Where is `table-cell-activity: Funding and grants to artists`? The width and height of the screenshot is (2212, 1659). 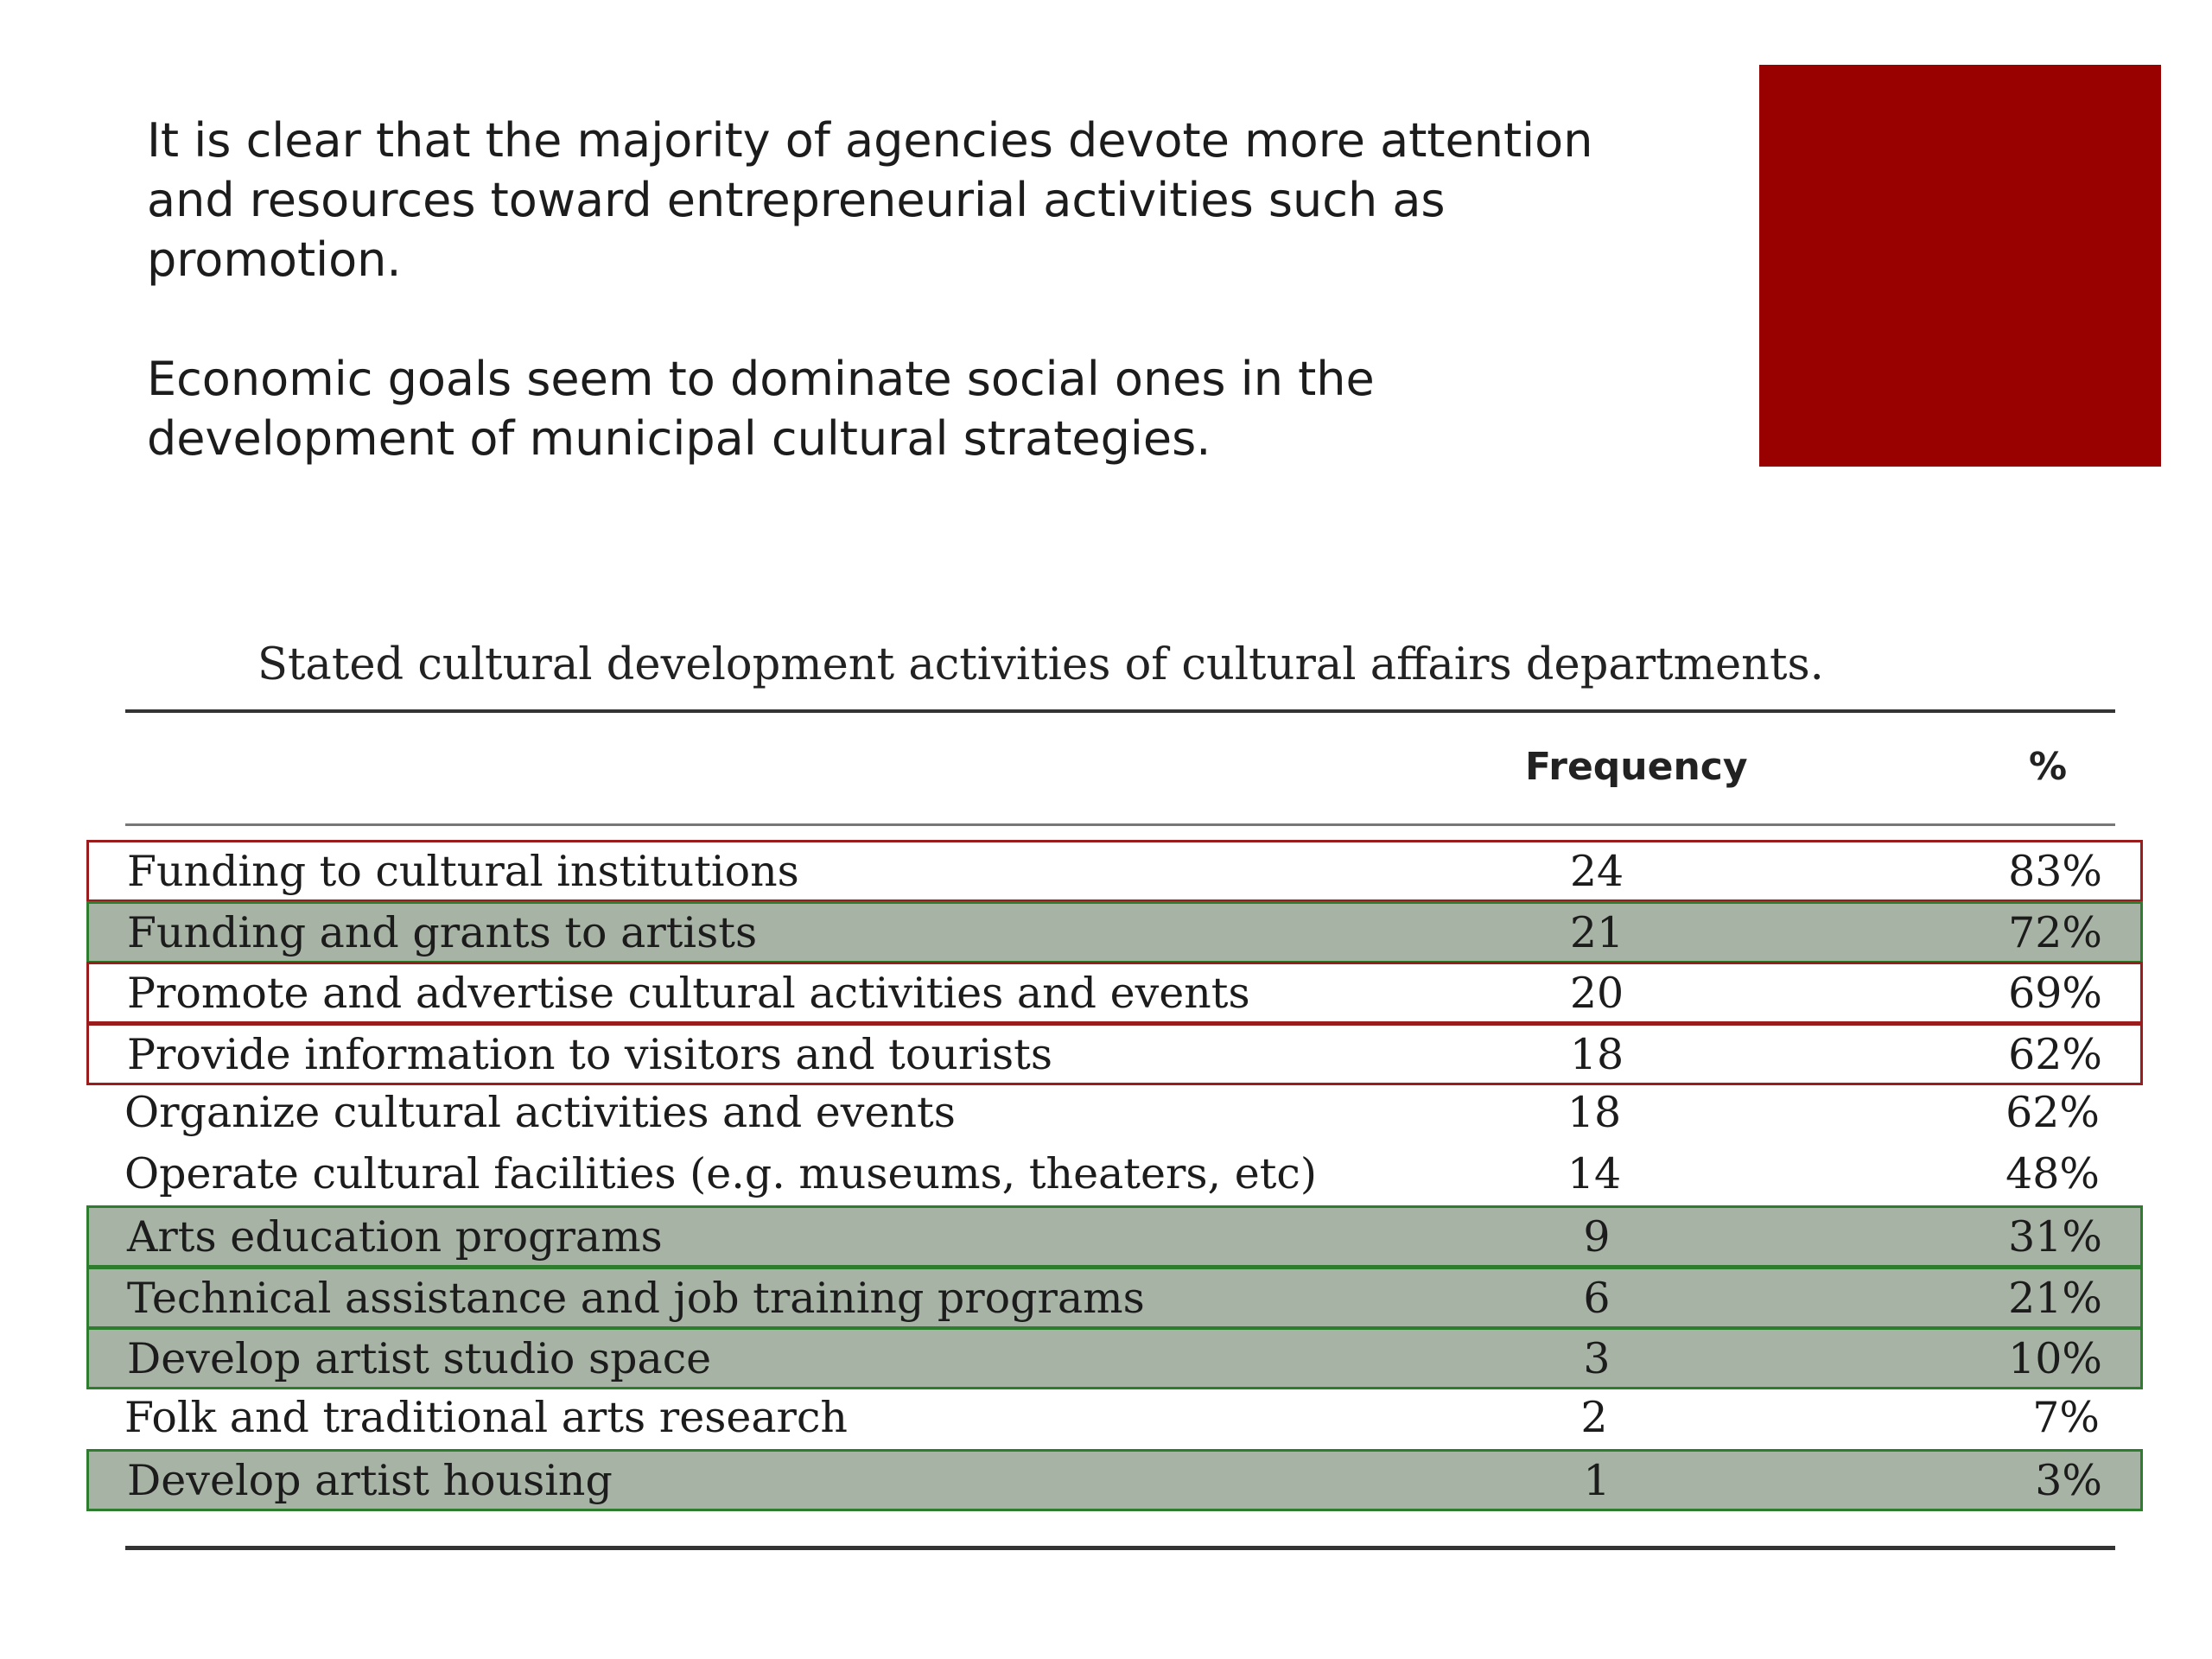 table-cell-activity: Funding and grants to artists is located at coordinates (442, 932).